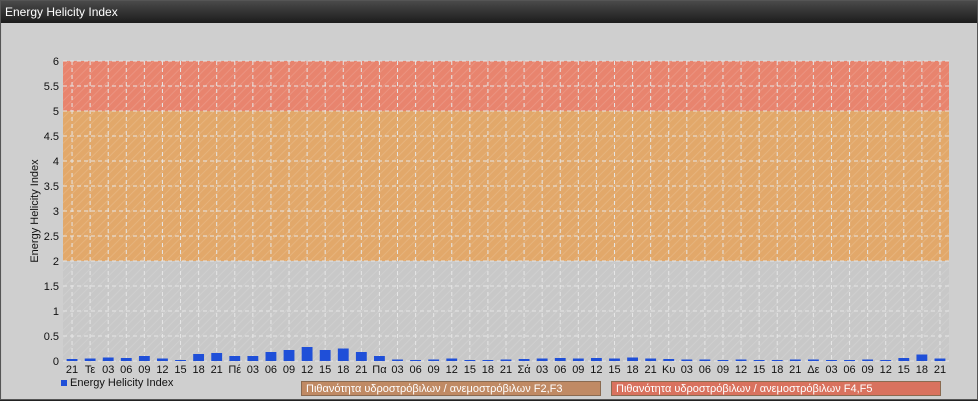 The image size is (978, 401). What do you see at coordinates (51, 87) in the screenshot?
I see `y-tick-label: 5.5` at bounding box center [51, 87].